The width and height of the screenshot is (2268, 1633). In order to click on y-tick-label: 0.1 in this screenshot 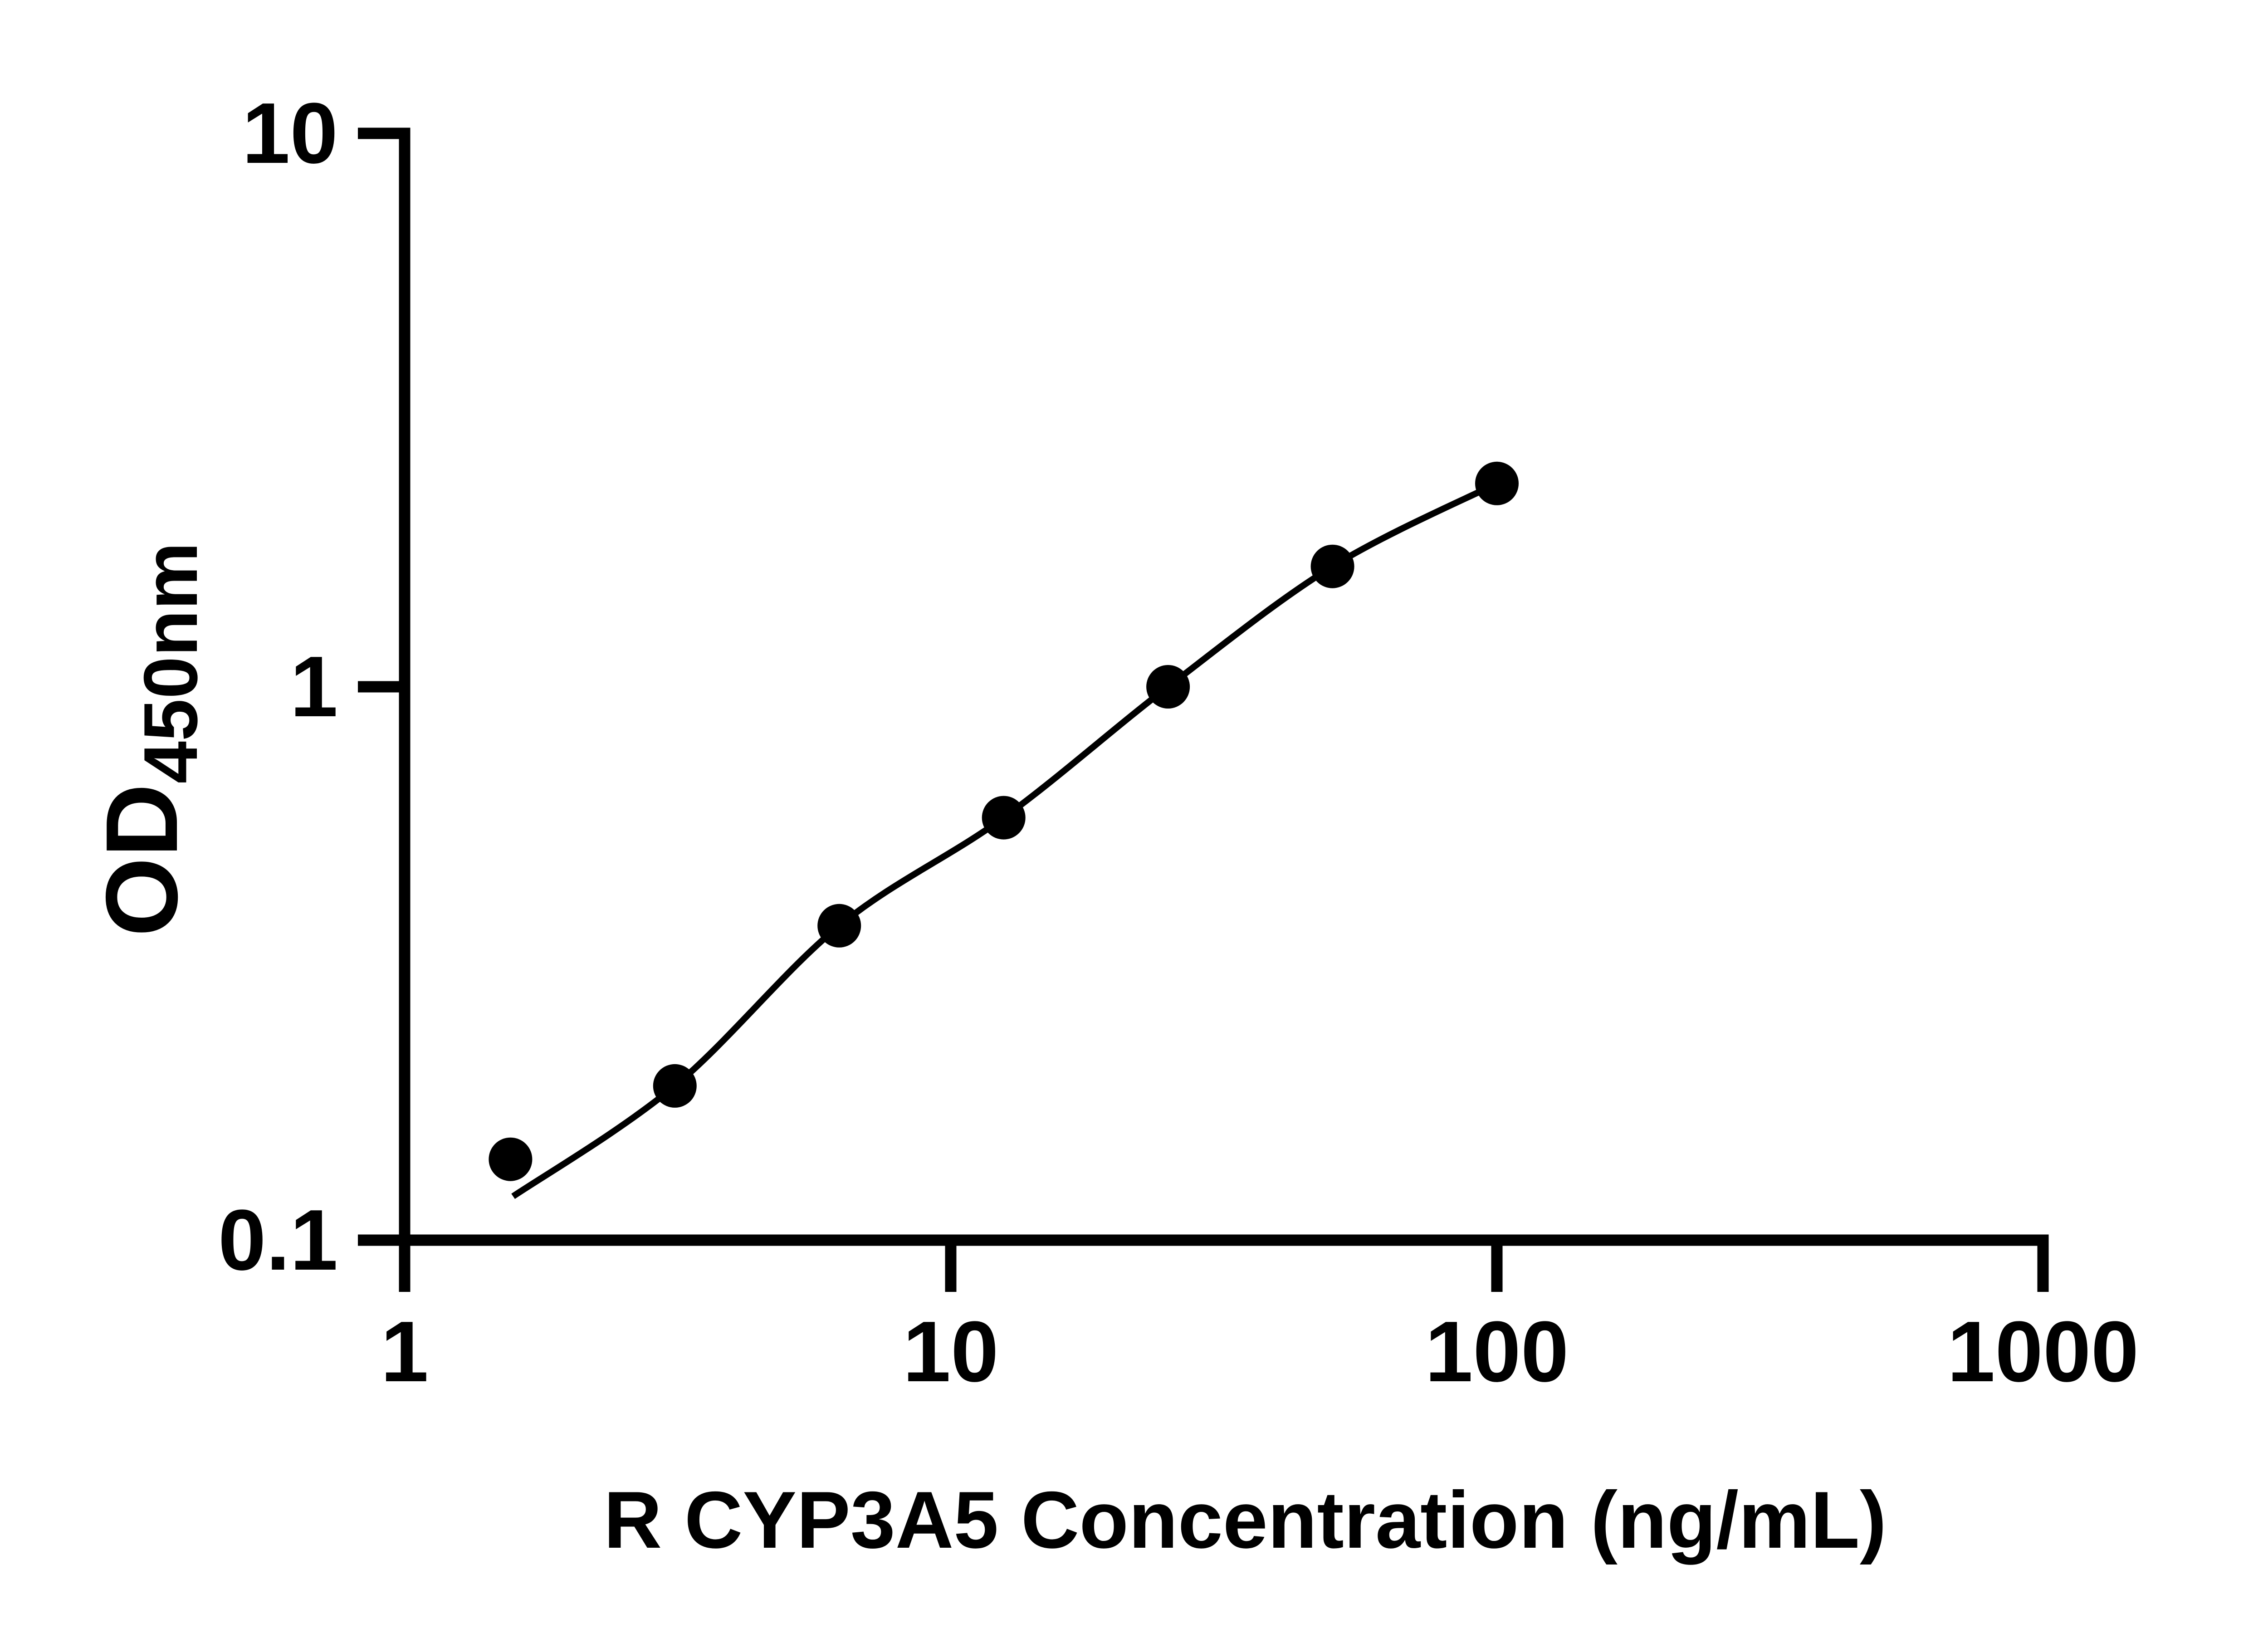, I will do `click(278, 1240)`.